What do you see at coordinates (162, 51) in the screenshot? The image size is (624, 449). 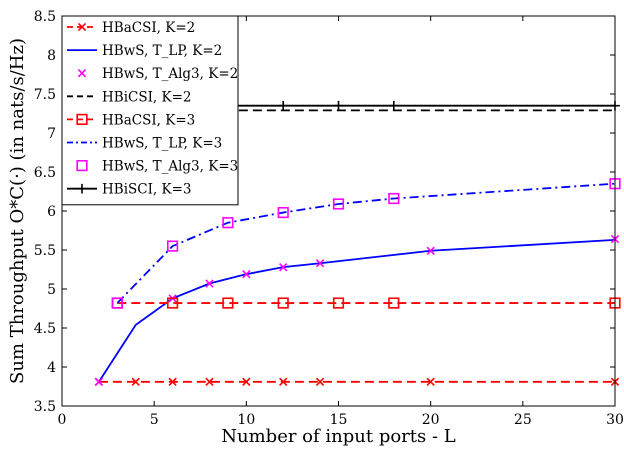 I see `legend-label-1: HBwS, T_LP, K=2` at bounding box center [162, 51].